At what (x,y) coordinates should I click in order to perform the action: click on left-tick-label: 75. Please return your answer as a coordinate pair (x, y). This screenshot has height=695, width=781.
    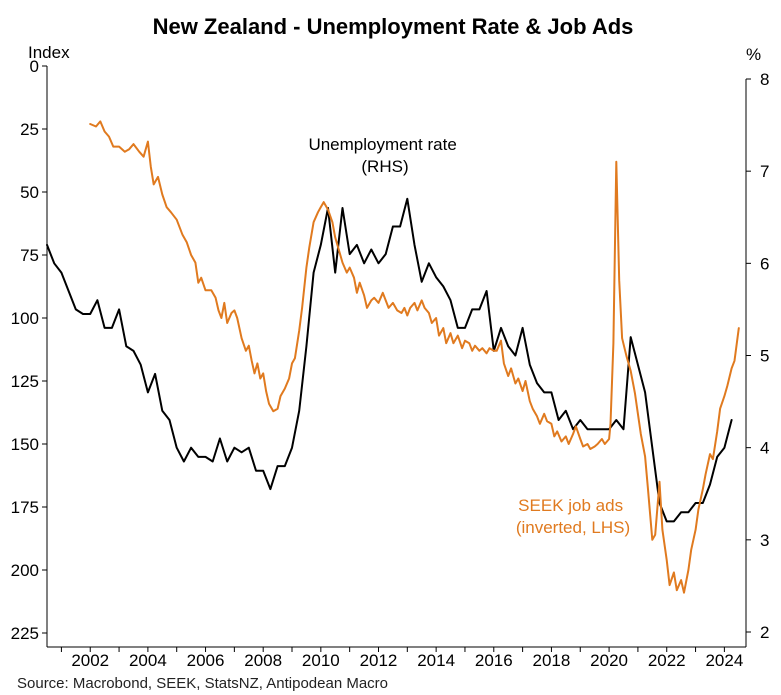
    Looking at the image, I should click on (29, 255).